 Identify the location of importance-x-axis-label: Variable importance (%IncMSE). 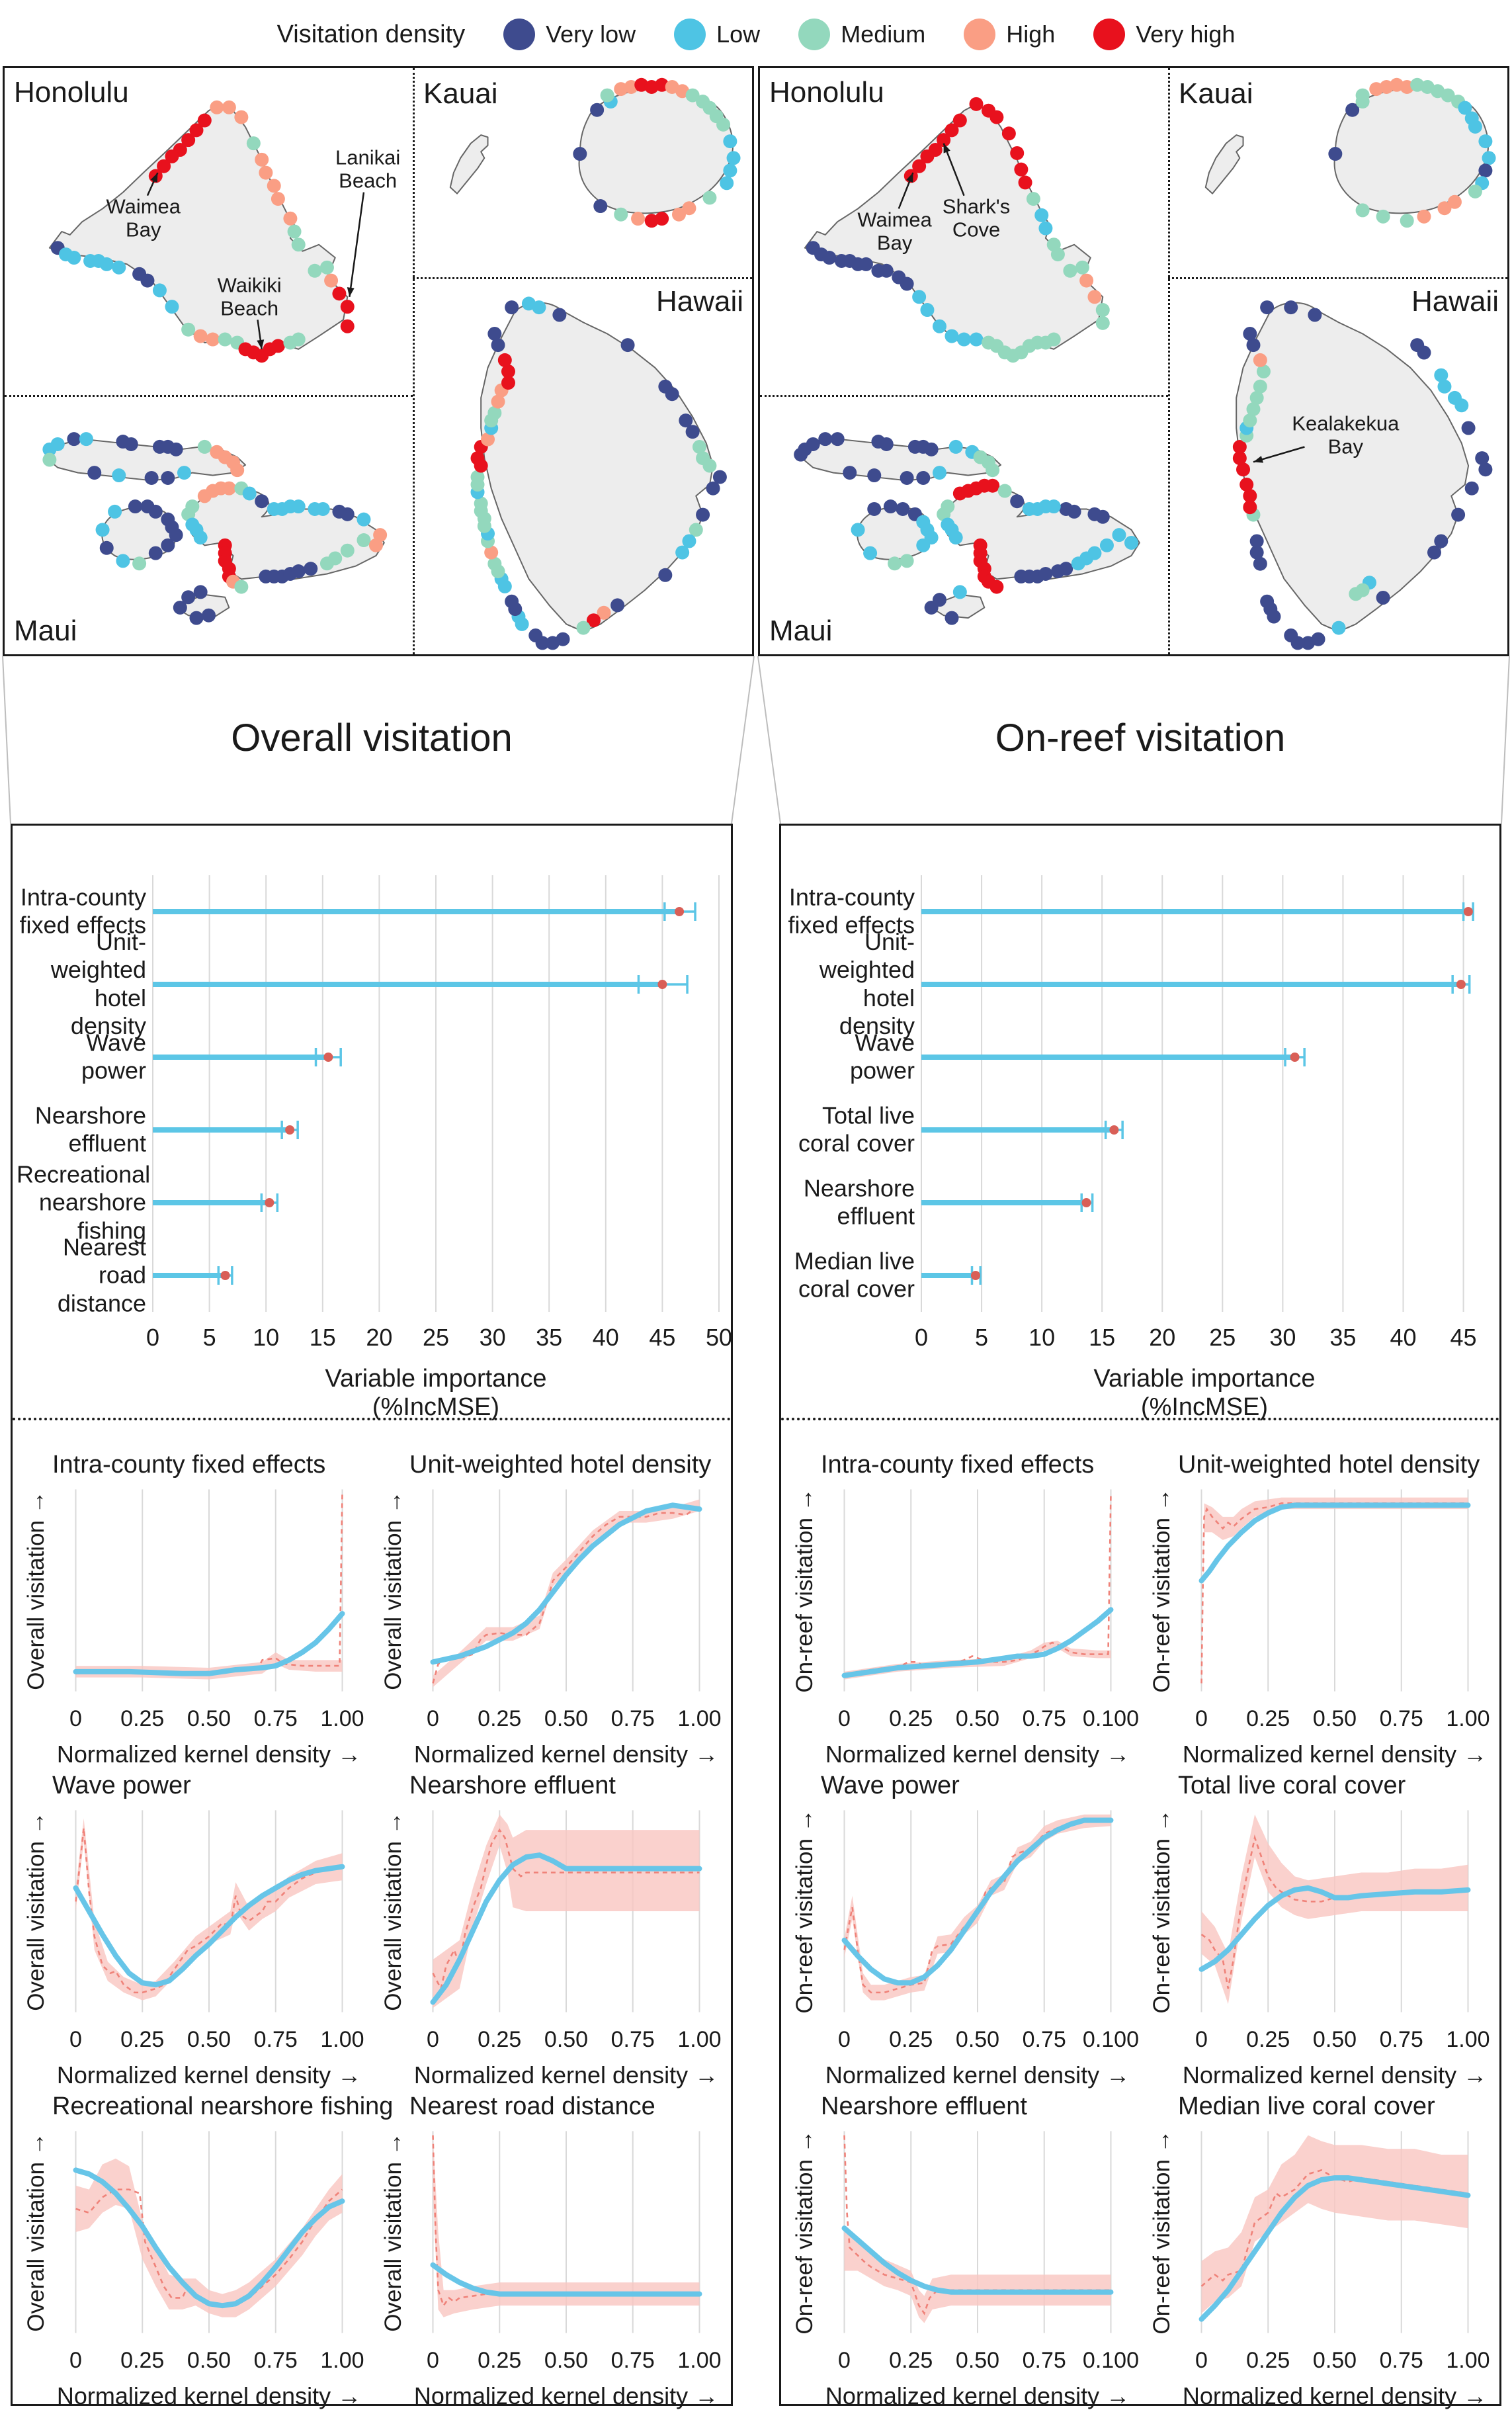
(1204, 1393).